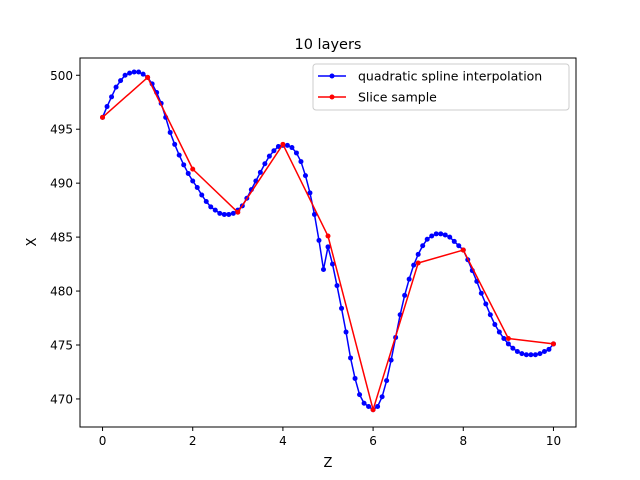  I want to click on legend-label-spline: quadratic spline interpolation, so click(450, 76).